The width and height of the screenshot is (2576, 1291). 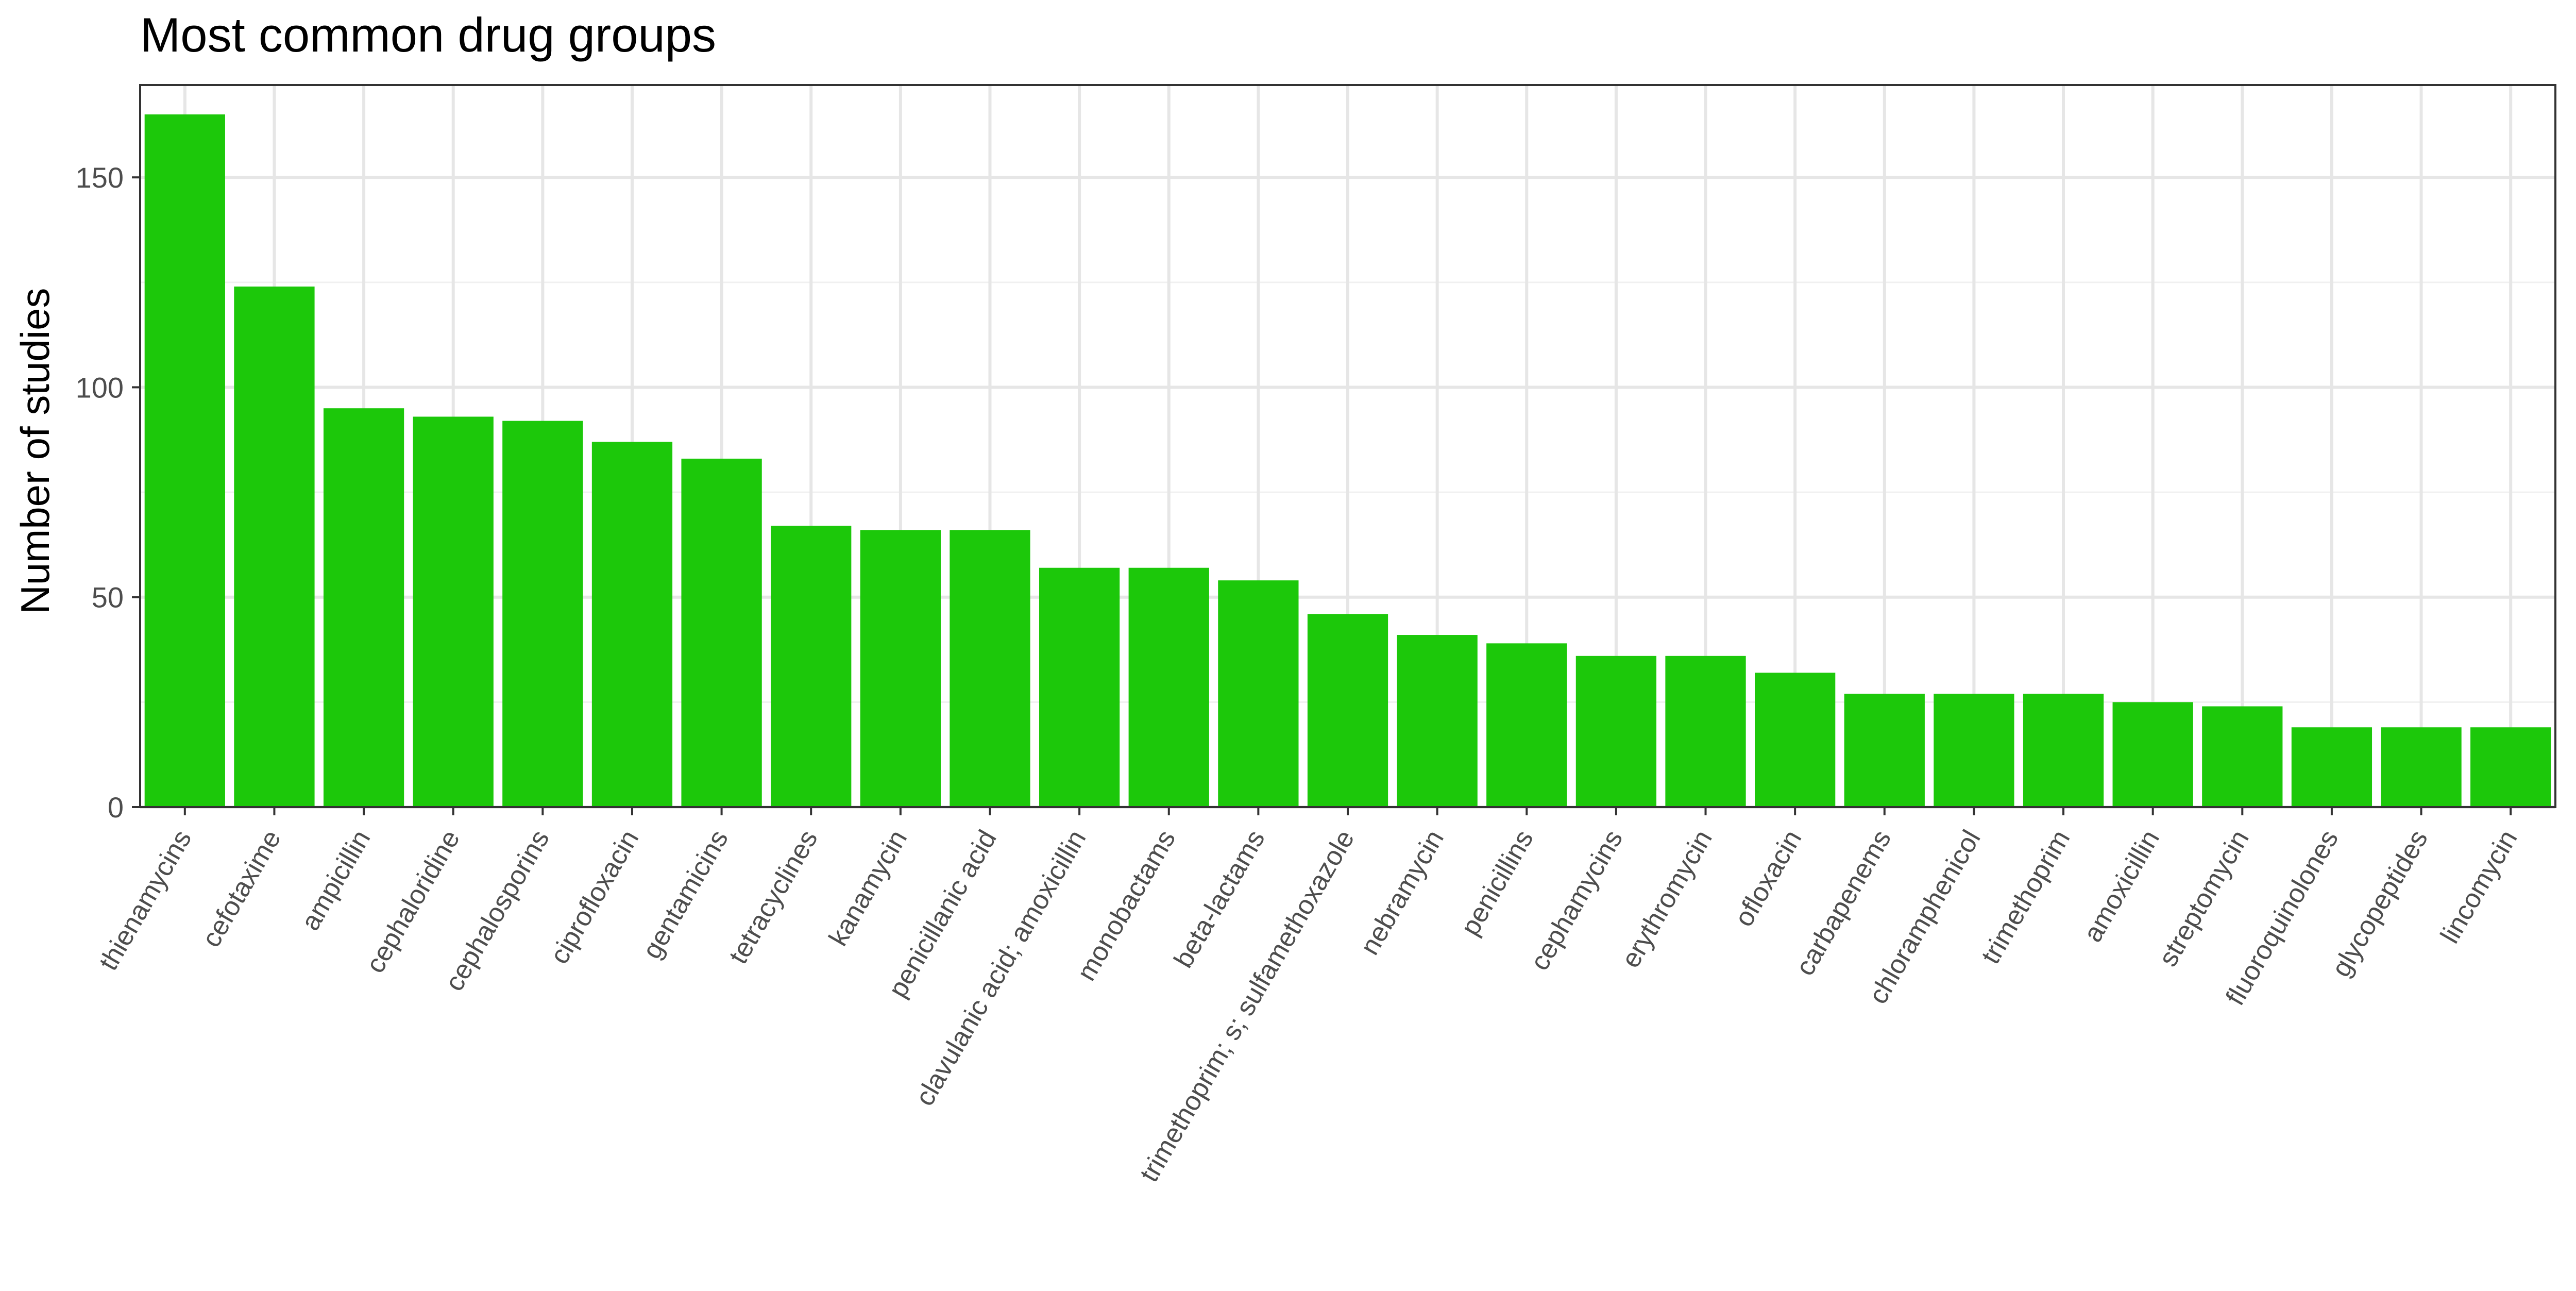 I want to click on y-tick-label: 50, so click(x=108, y=597).